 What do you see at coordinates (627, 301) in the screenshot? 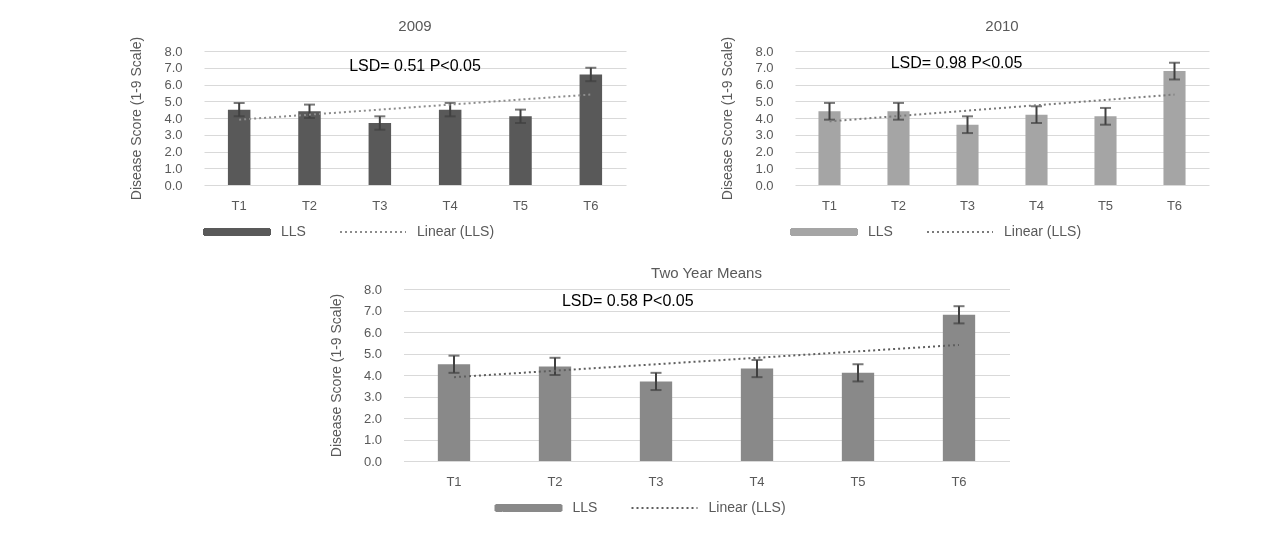
I see `annotation: LSD= 0.58 P<0.05` at bounding box center [627, 301].